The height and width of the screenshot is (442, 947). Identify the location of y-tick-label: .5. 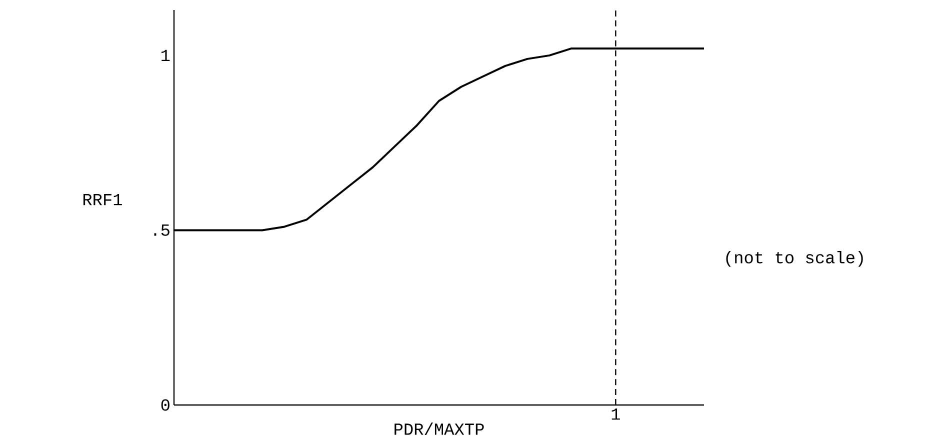
(162, 230).